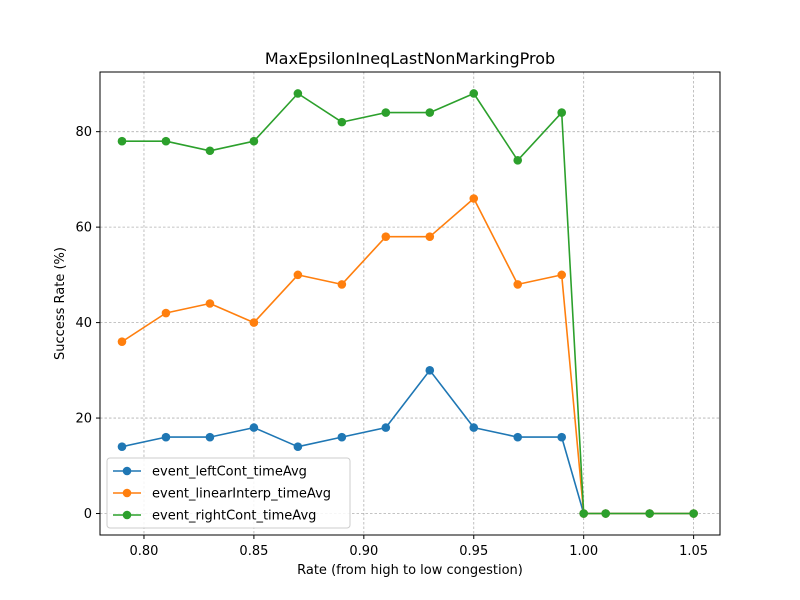 This screenshot has width=800, height=600. Describe the element at coordinates (473, 551) in the screenshot. I see `x-tick-label: 0.95` at that location.